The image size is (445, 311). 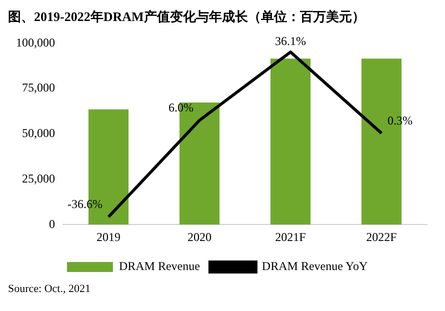 What do you see at coordinates (290, 237) in the screenshot?
I see `x-tick-label: 2021F` at bounding box center [290, 237].